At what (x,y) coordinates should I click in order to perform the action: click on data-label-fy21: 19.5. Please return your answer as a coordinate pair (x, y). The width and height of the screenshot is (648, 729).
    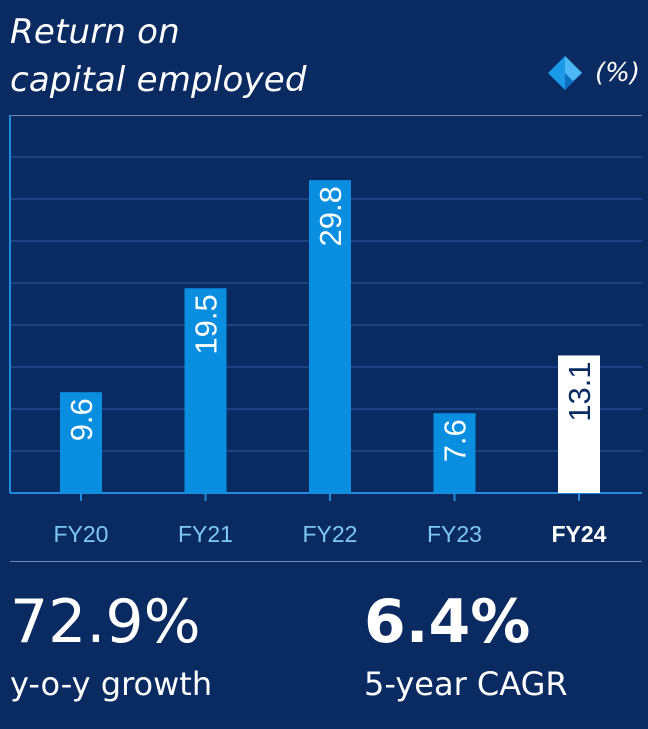
    Looking at the image, I should click on (206, 324).